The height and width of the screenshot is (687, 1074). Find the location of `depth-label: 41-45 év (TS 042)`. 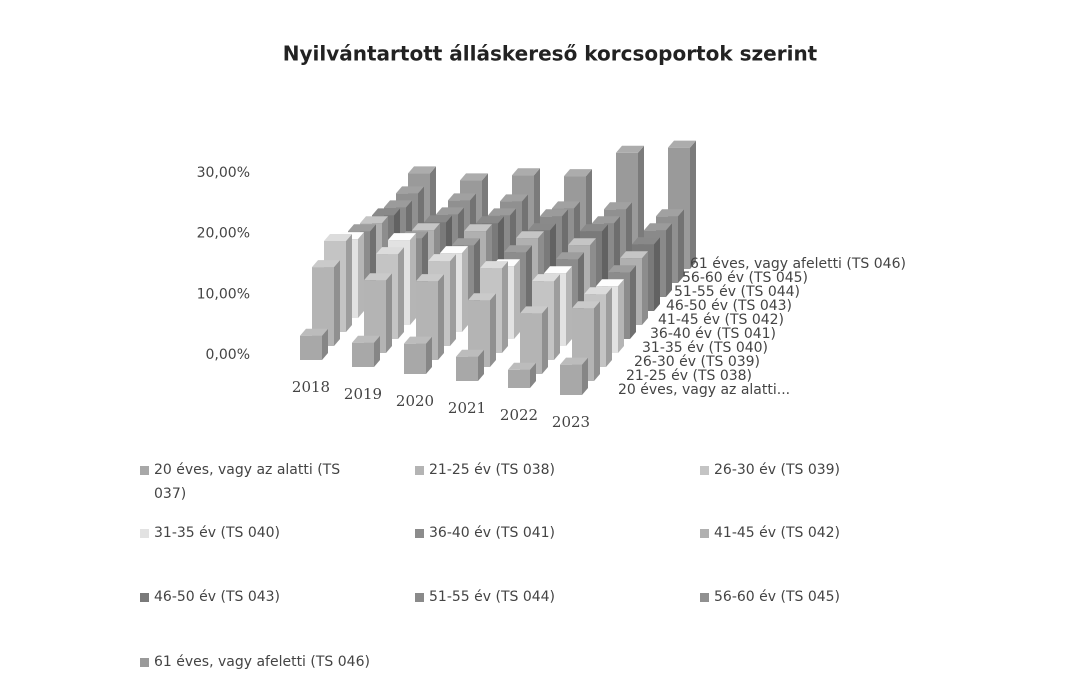

depth-label: 41-45 év (TS 042) is located at coordinates (721, 320).